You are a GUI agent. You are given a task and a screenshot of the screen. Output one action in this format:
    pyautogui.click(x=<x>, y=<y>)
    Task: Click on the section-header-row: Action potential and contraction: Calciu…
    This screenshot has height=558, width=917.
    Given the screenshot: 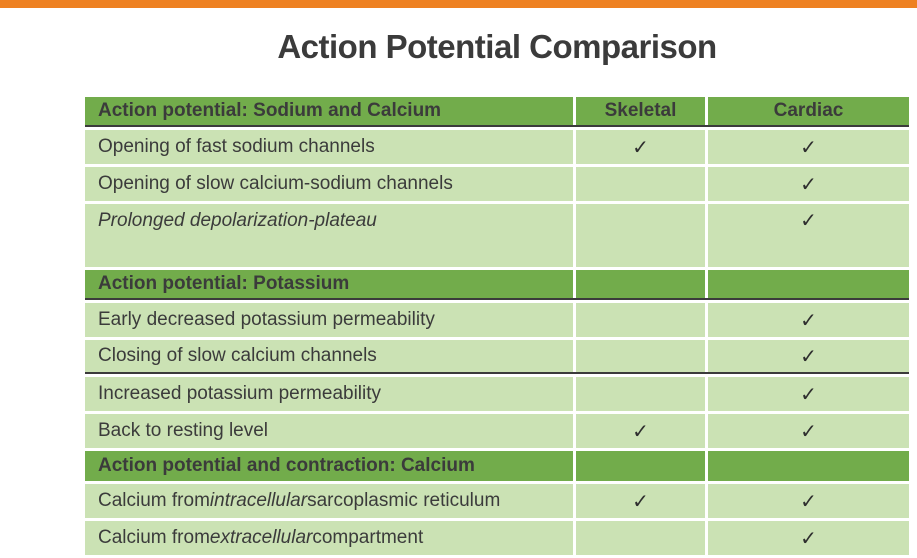 What is the action you would take?
    pyautogui.click(x=497, y=466)
    